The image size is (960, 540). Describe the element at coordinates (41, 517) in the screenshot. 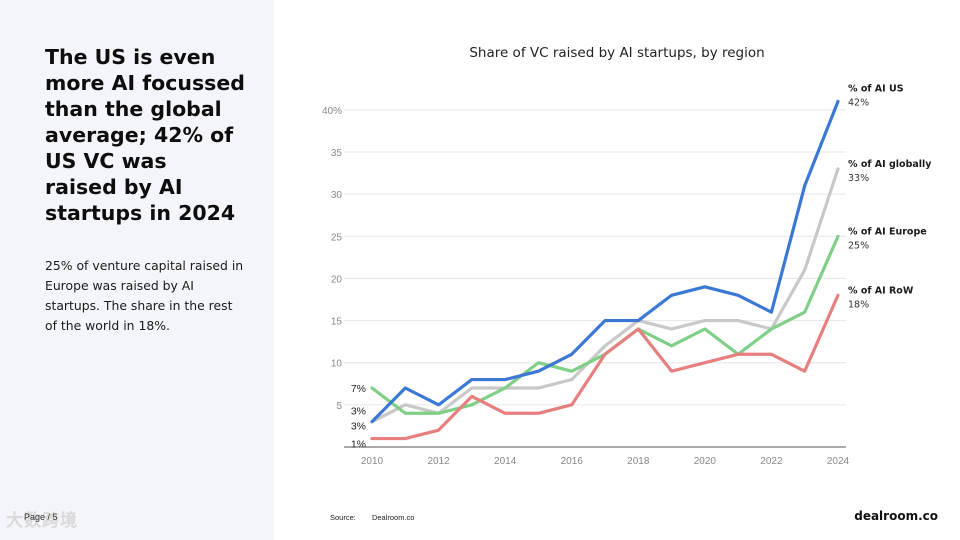

I see `page-number: Page / 5` at that location.